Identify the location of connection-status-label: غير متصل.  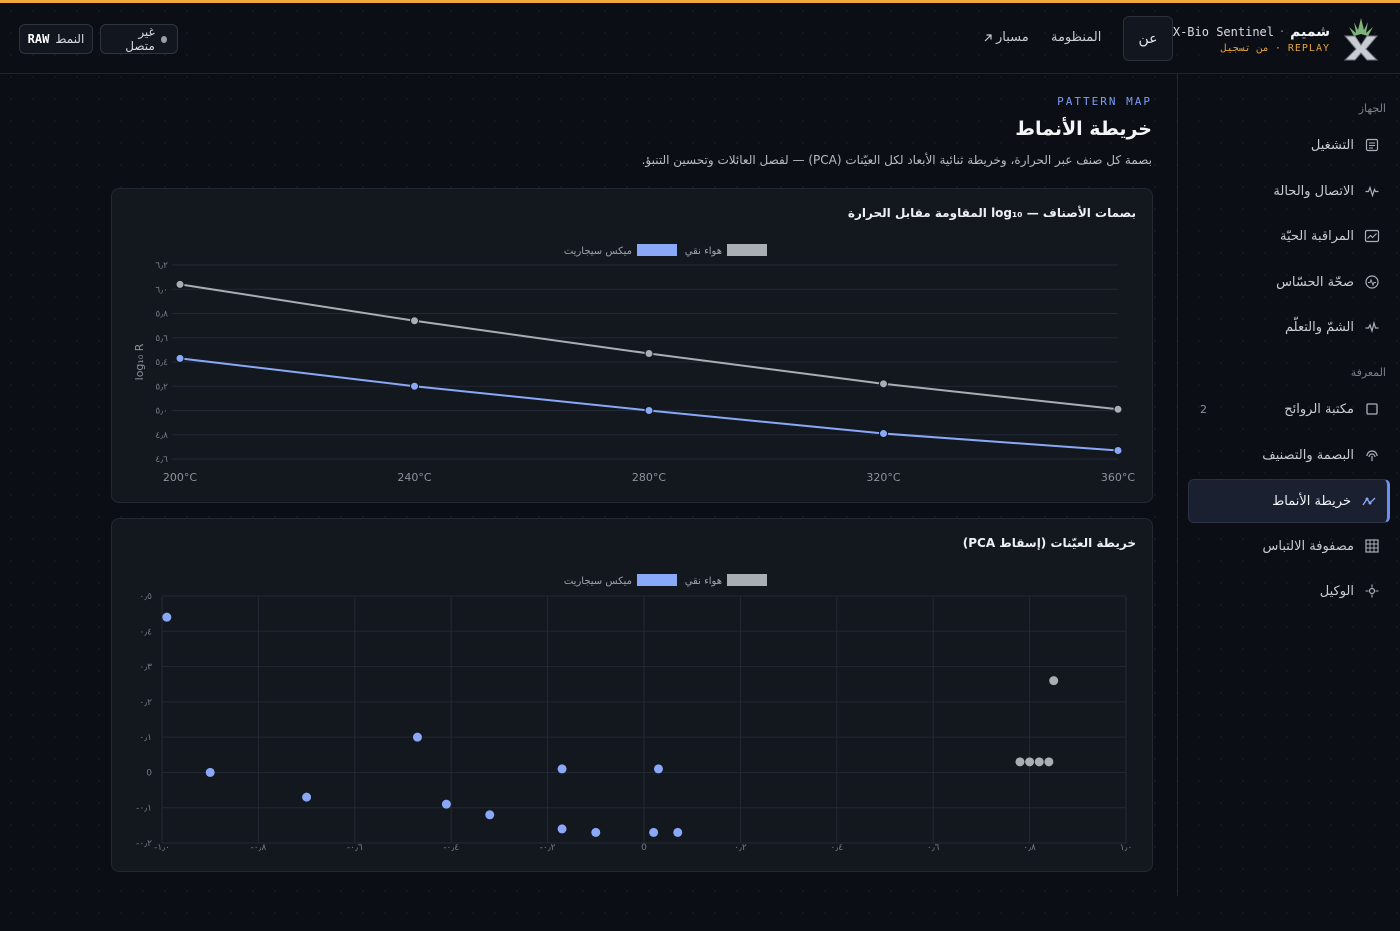
(140, 39).